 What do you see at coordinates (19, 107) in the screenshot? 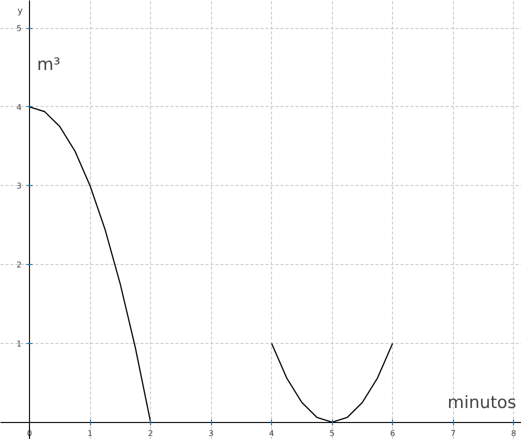
I see `y-tick-label: 4` at bounding box center [19, 107].